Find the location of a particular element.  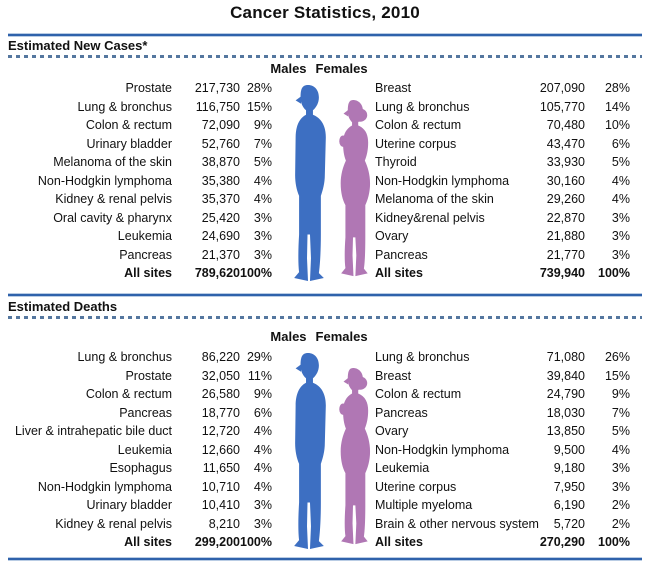

cell-count: 18,770 is located at coordinates (220, 412).